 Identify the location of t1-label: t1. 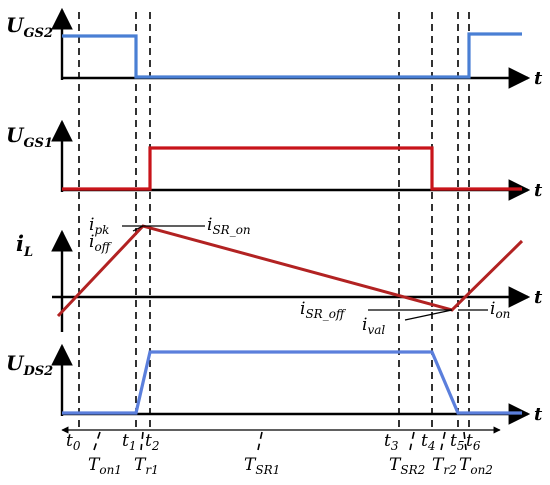
(129, 442).